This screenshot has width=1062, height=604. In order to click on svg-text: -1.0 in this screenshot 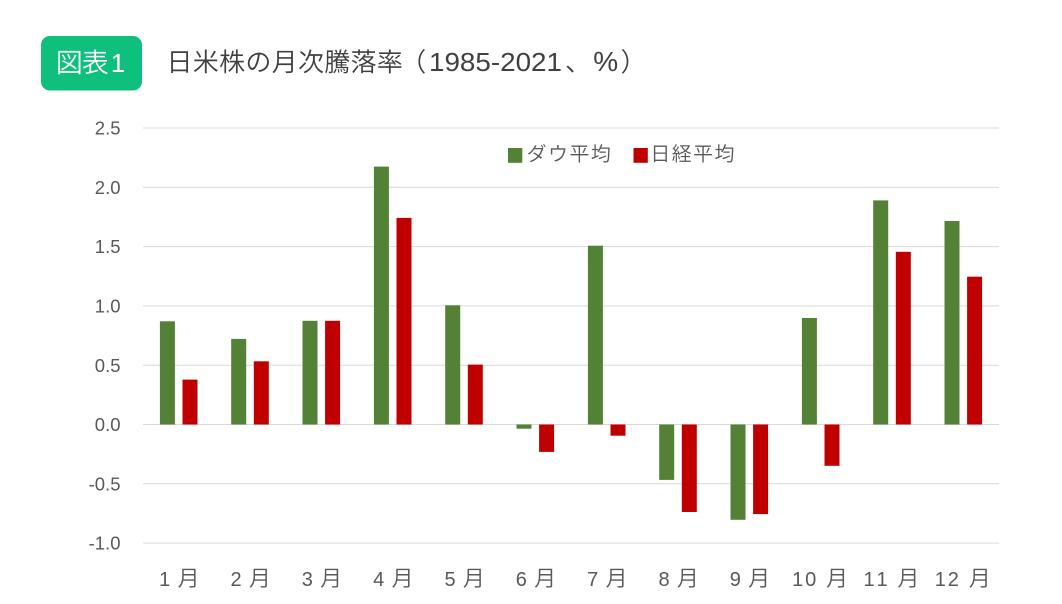, I will do `click(105, 543)`.